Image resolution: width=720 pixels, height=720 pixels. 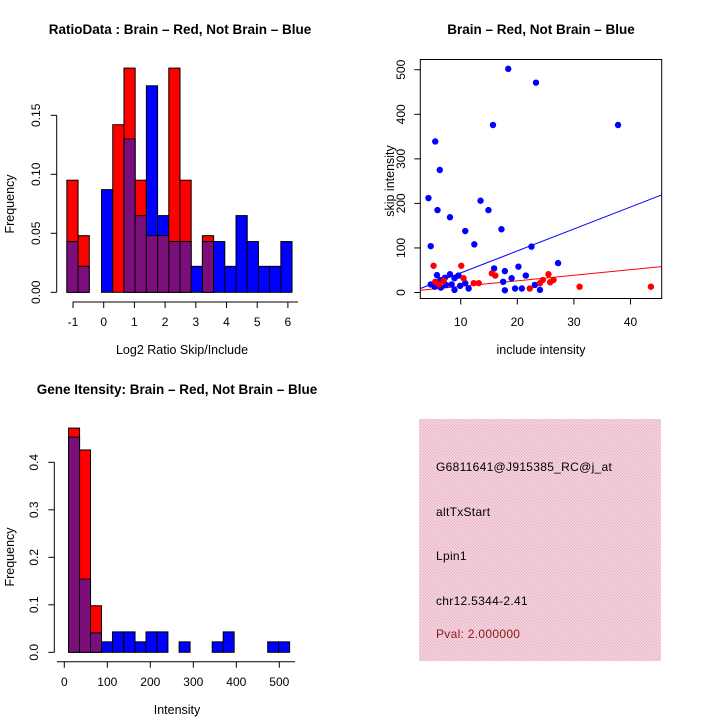 I want to click on chart-title: Brain – Red, Not Brain – Blue, so click(x=541, y=29).